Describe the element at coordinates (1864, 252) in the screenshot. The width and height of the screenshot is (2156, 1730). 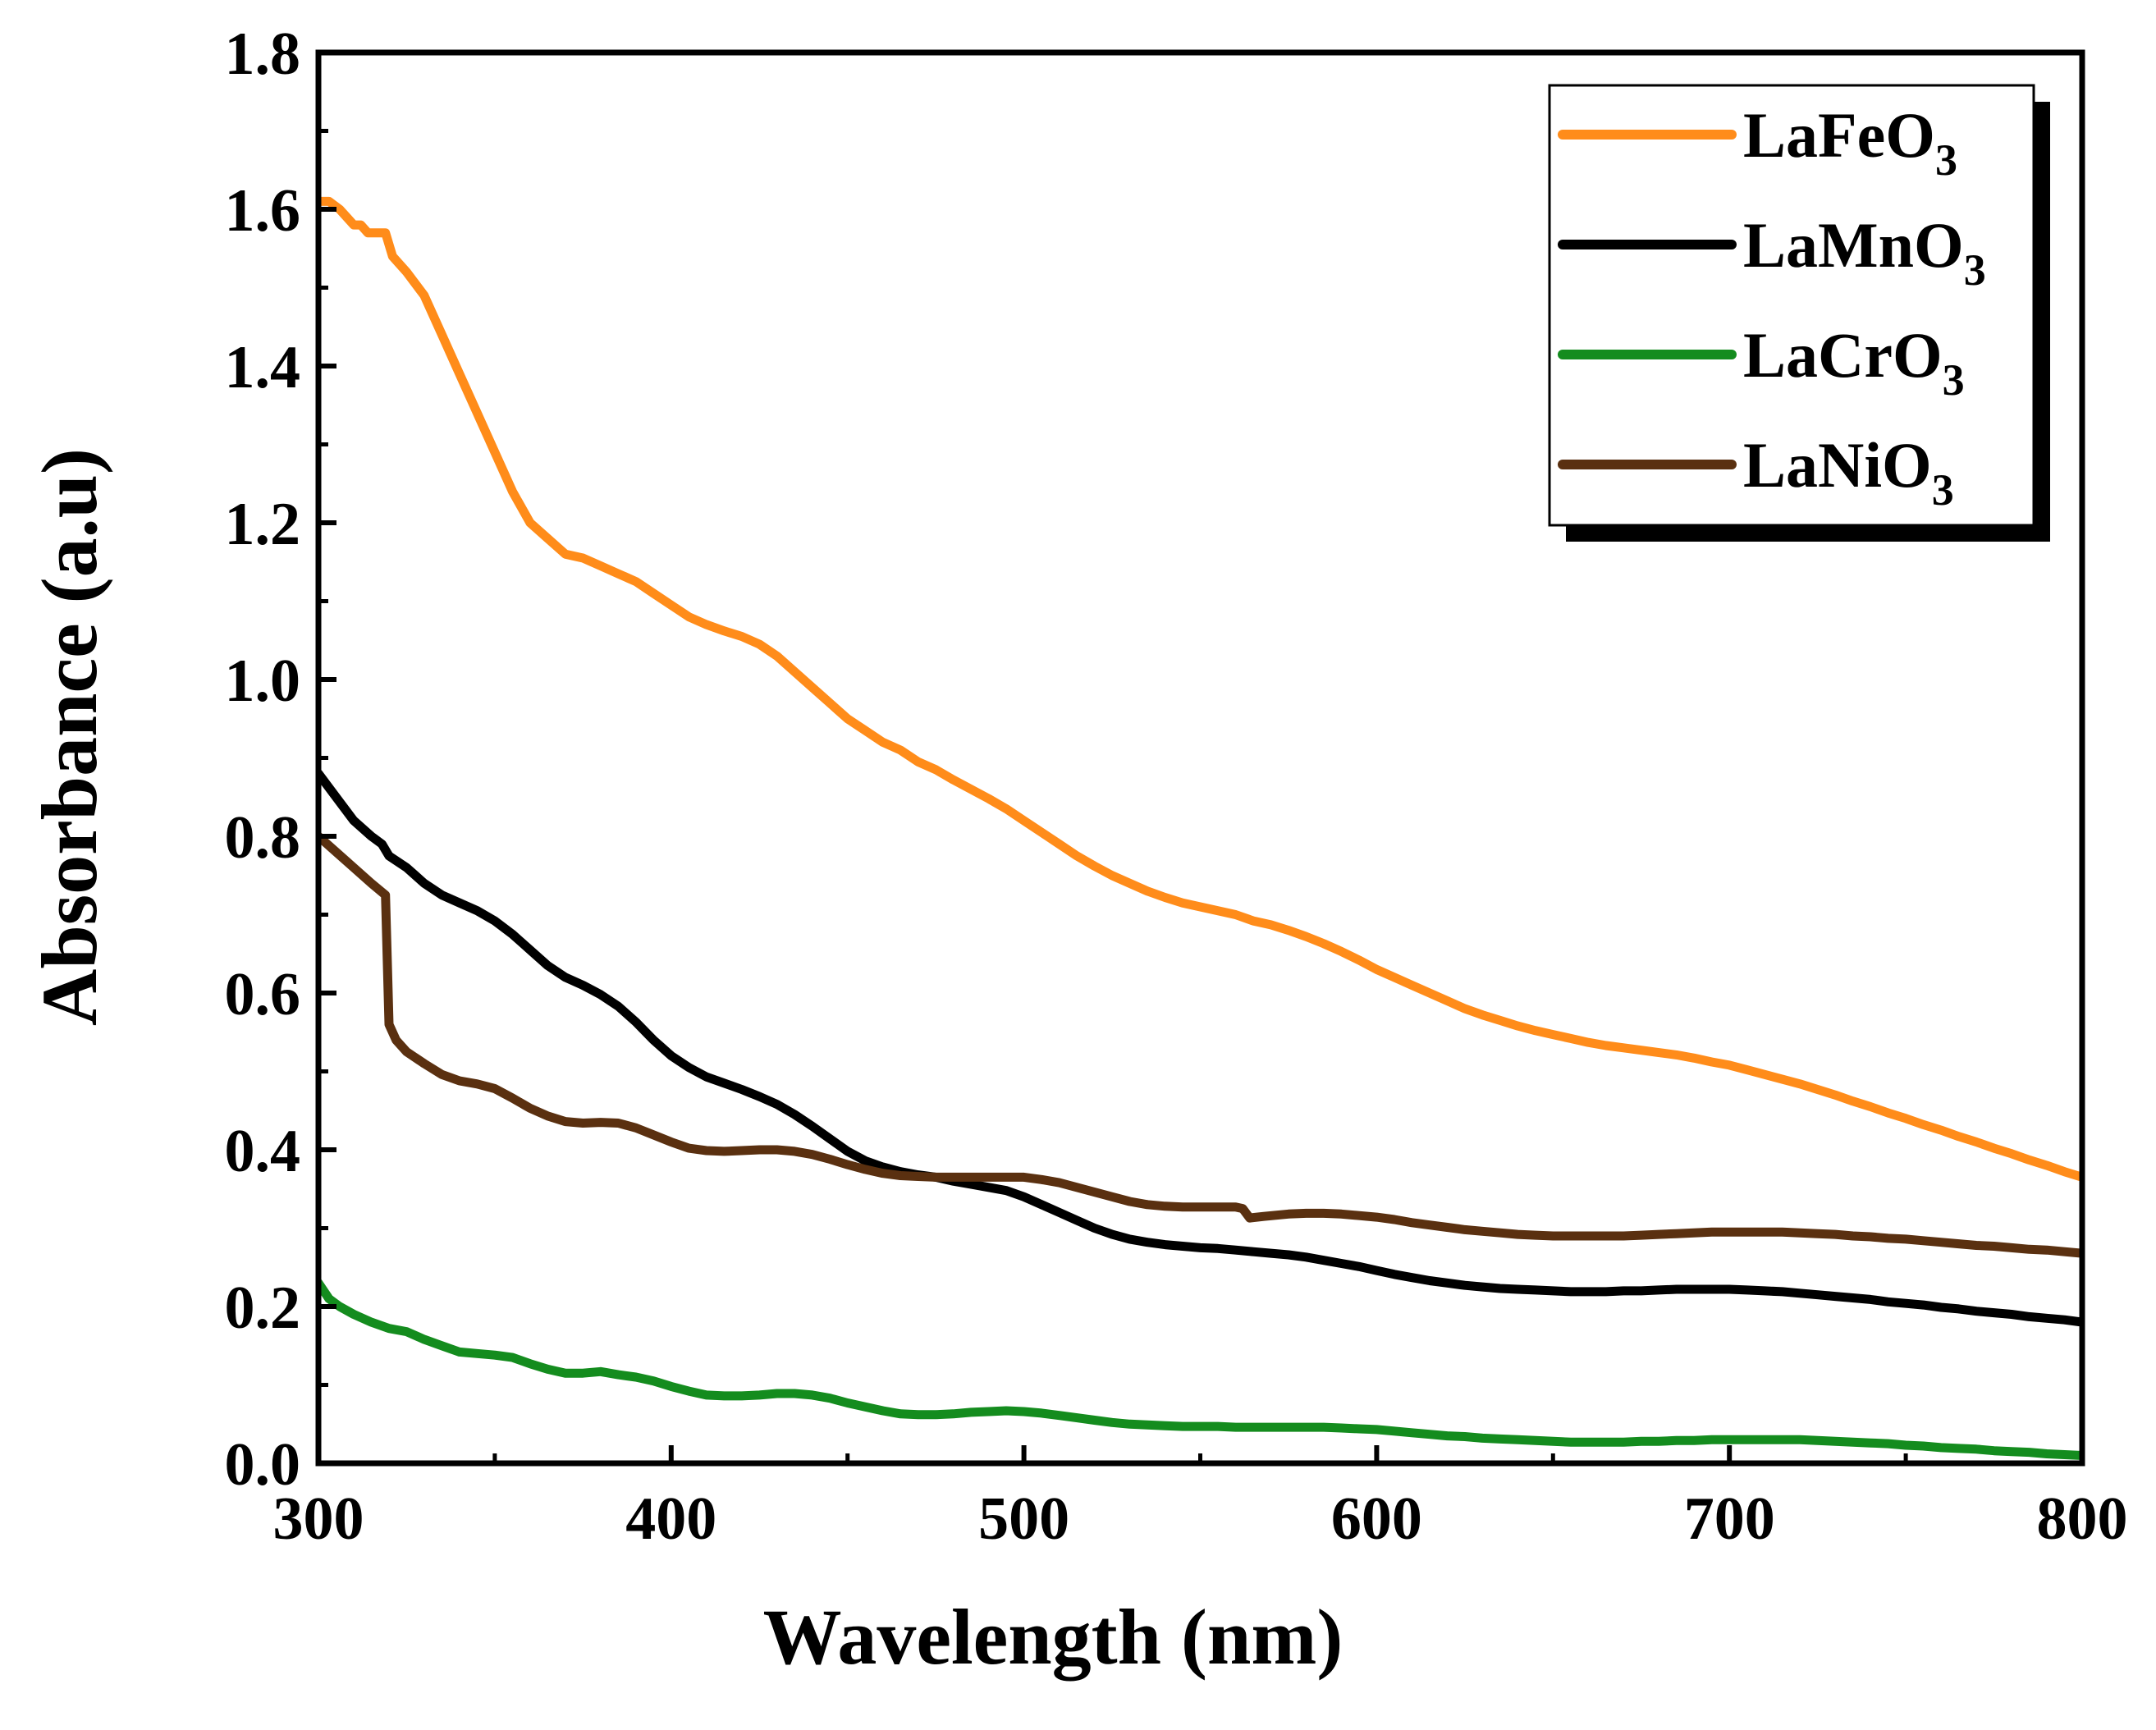
I see `legend-label-LaMnO3: LaMnO3` at that location.